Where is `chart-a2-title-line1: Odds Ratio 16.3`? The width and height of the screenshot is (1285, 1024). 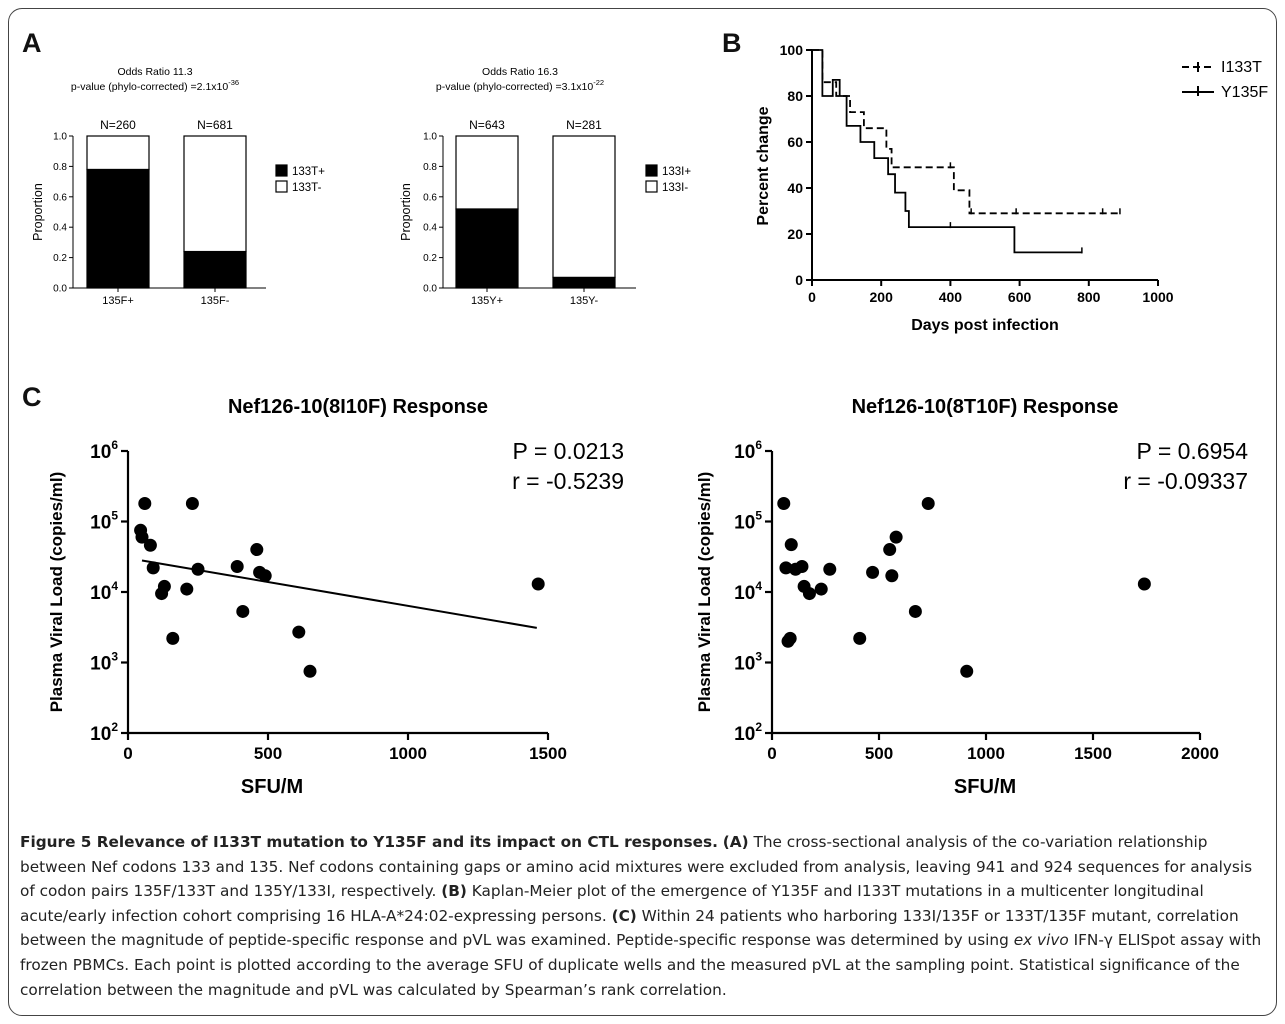
chart-a2-title-line1: Odds Ratio 16.3 is located at coordinates (520, 72).